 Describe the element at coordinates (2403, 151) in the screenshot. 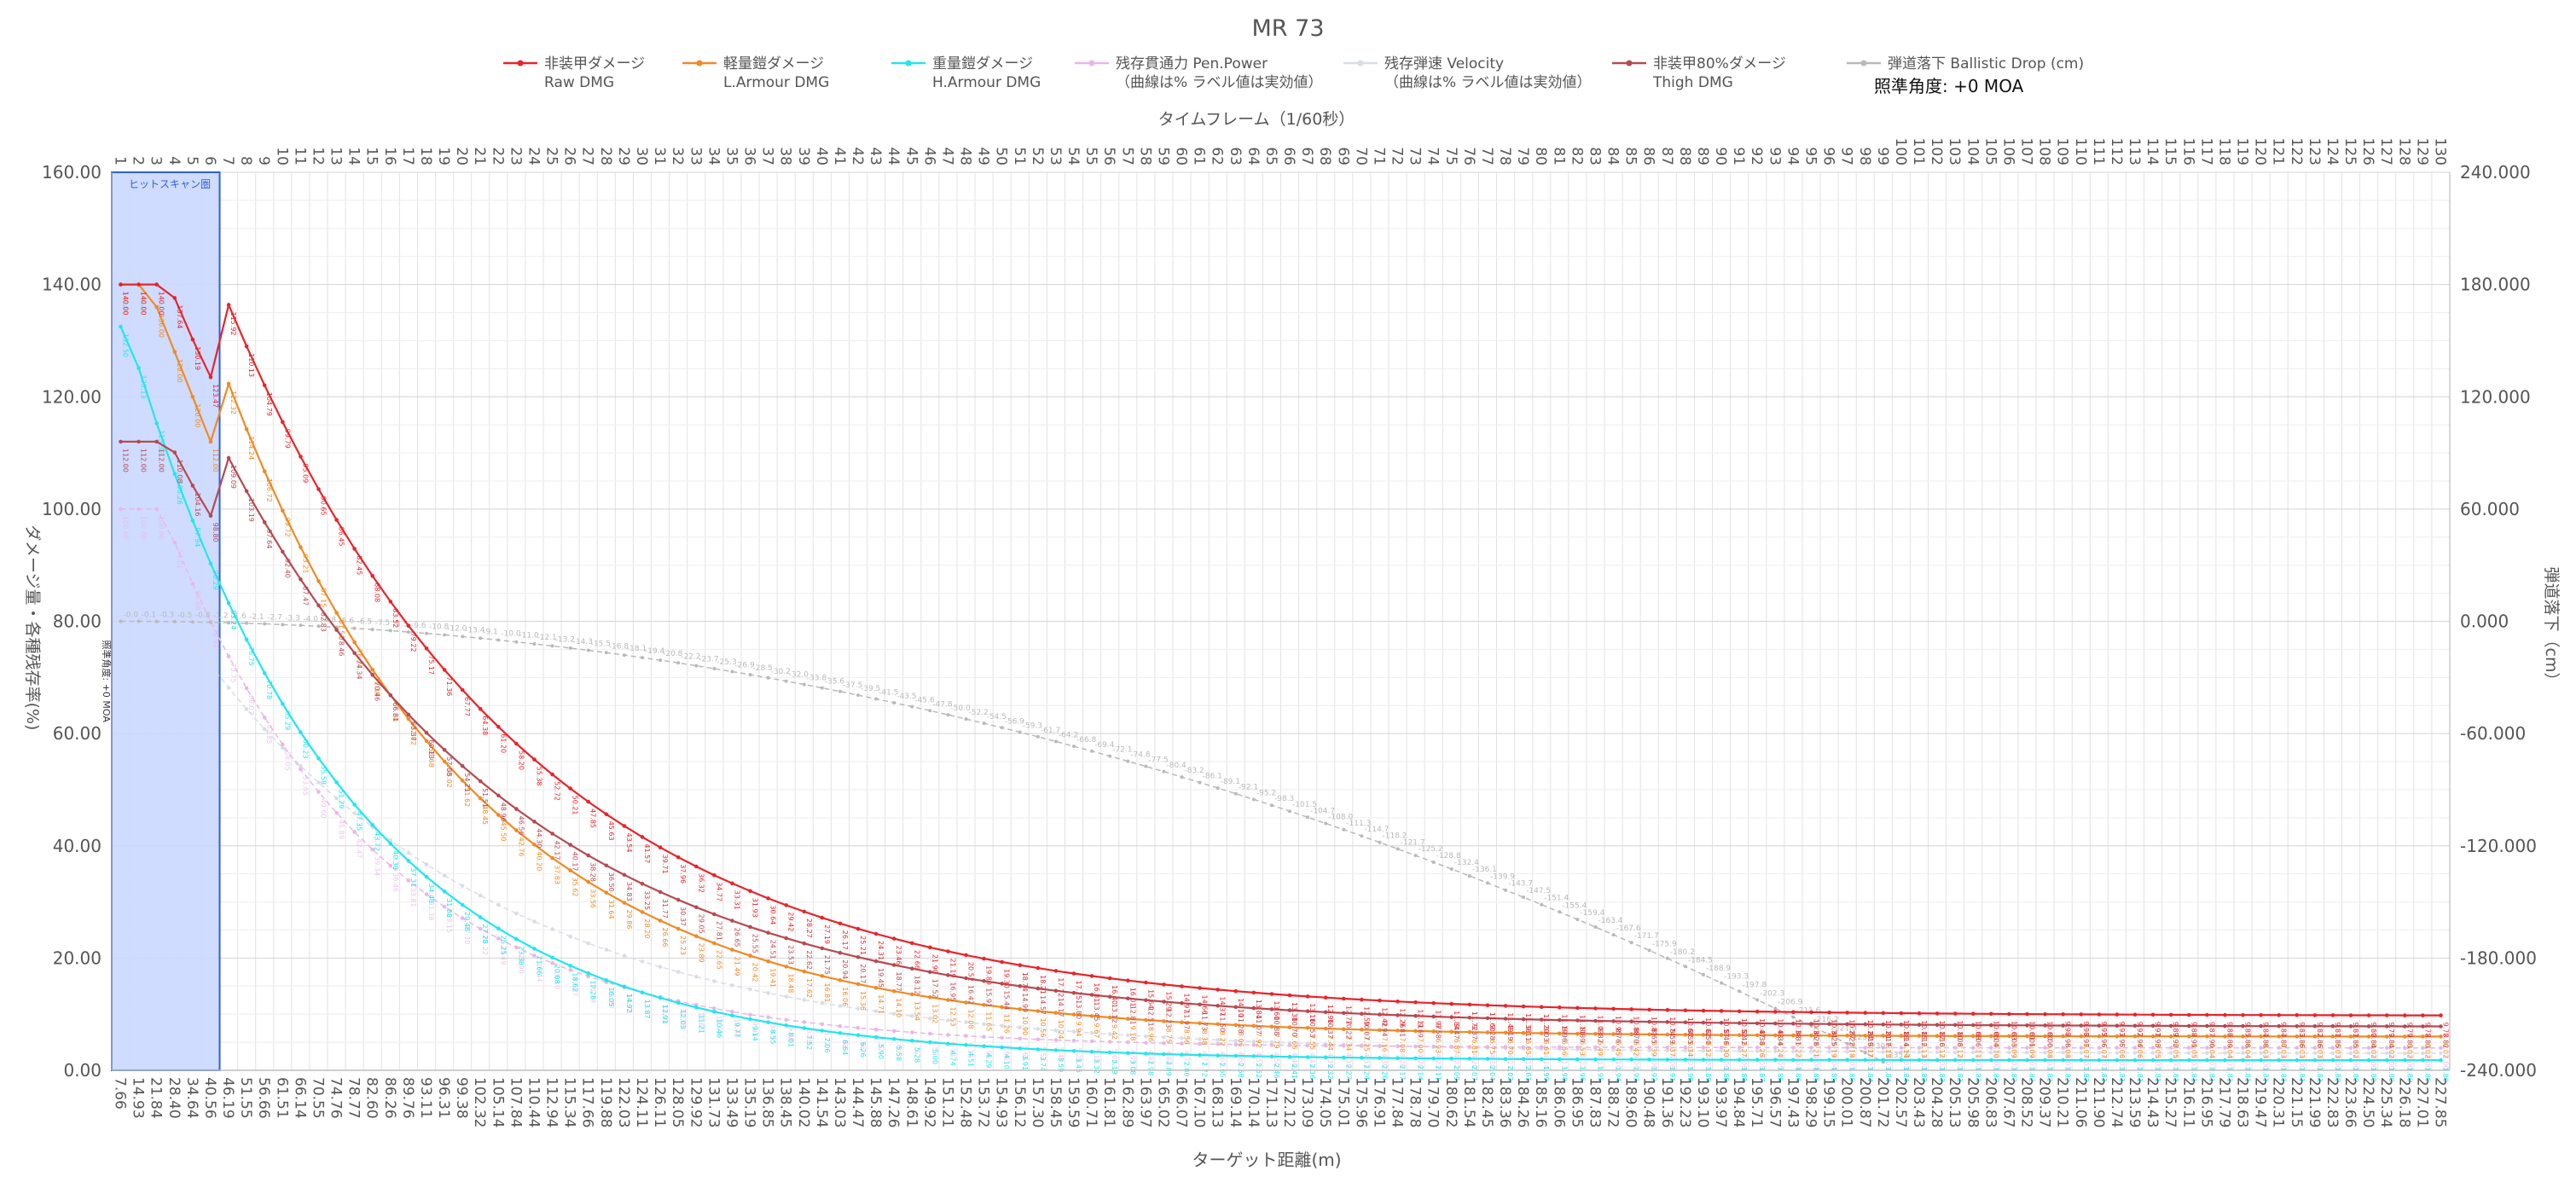

I see `top-tick-label: 128` at that location.